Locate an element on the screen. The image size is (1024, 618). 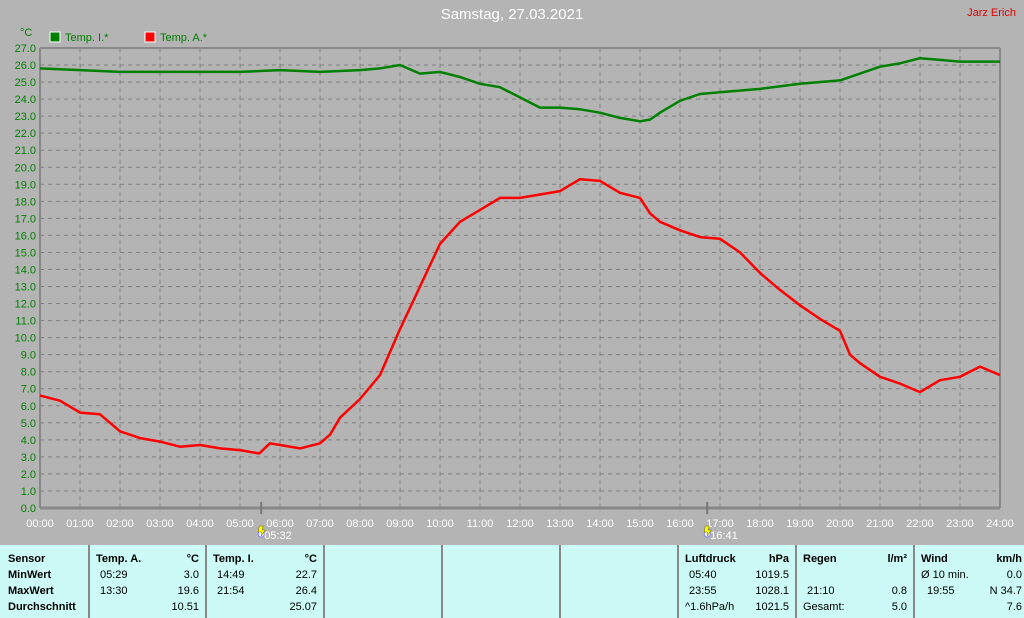
y-tick-label: 14.0 is located at coordinates (25, 270).